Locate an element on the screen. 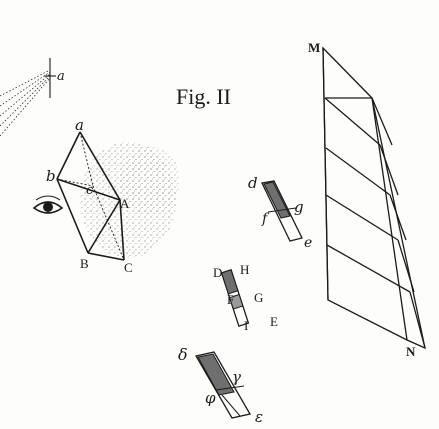 The height and width of the screenshot is (429, 439). label-mid-I: I is located at coordinates (246, 325).